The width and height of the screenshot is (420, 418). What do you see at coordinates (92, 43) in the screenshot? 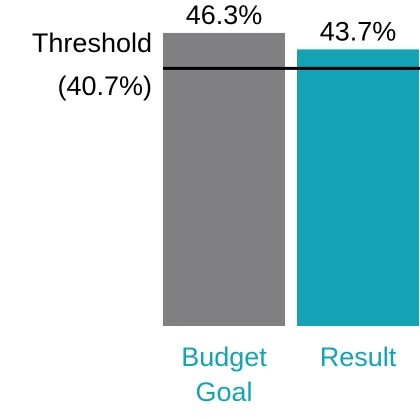
I see `threshold-label: Threshold` at bounding box center [92, 43].